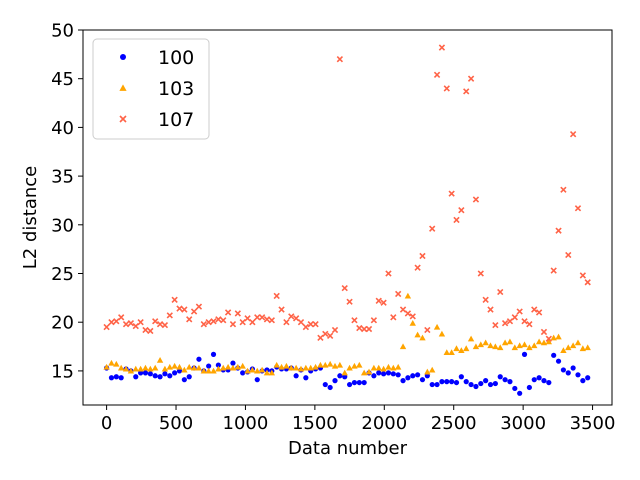  Describe the element at coordinates (123, 119) in the screenshot. I see `legend-marker` at that location.